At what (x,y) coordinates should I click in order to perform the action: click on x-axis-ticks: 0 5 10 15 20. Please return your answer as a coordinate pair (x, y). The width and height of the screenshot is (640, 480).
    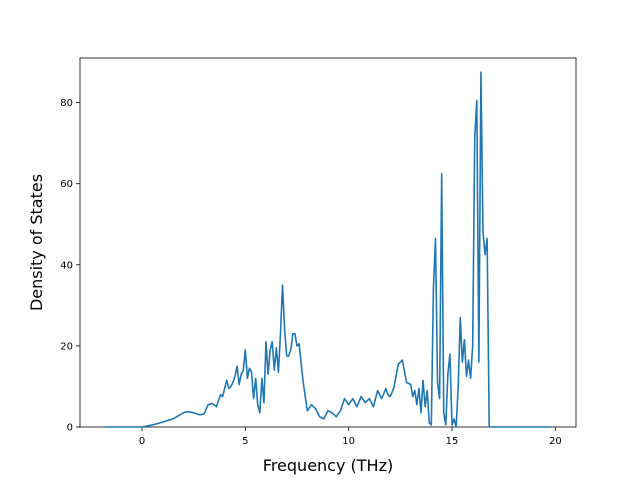
    Looking at the image, I should click on (350, 437).